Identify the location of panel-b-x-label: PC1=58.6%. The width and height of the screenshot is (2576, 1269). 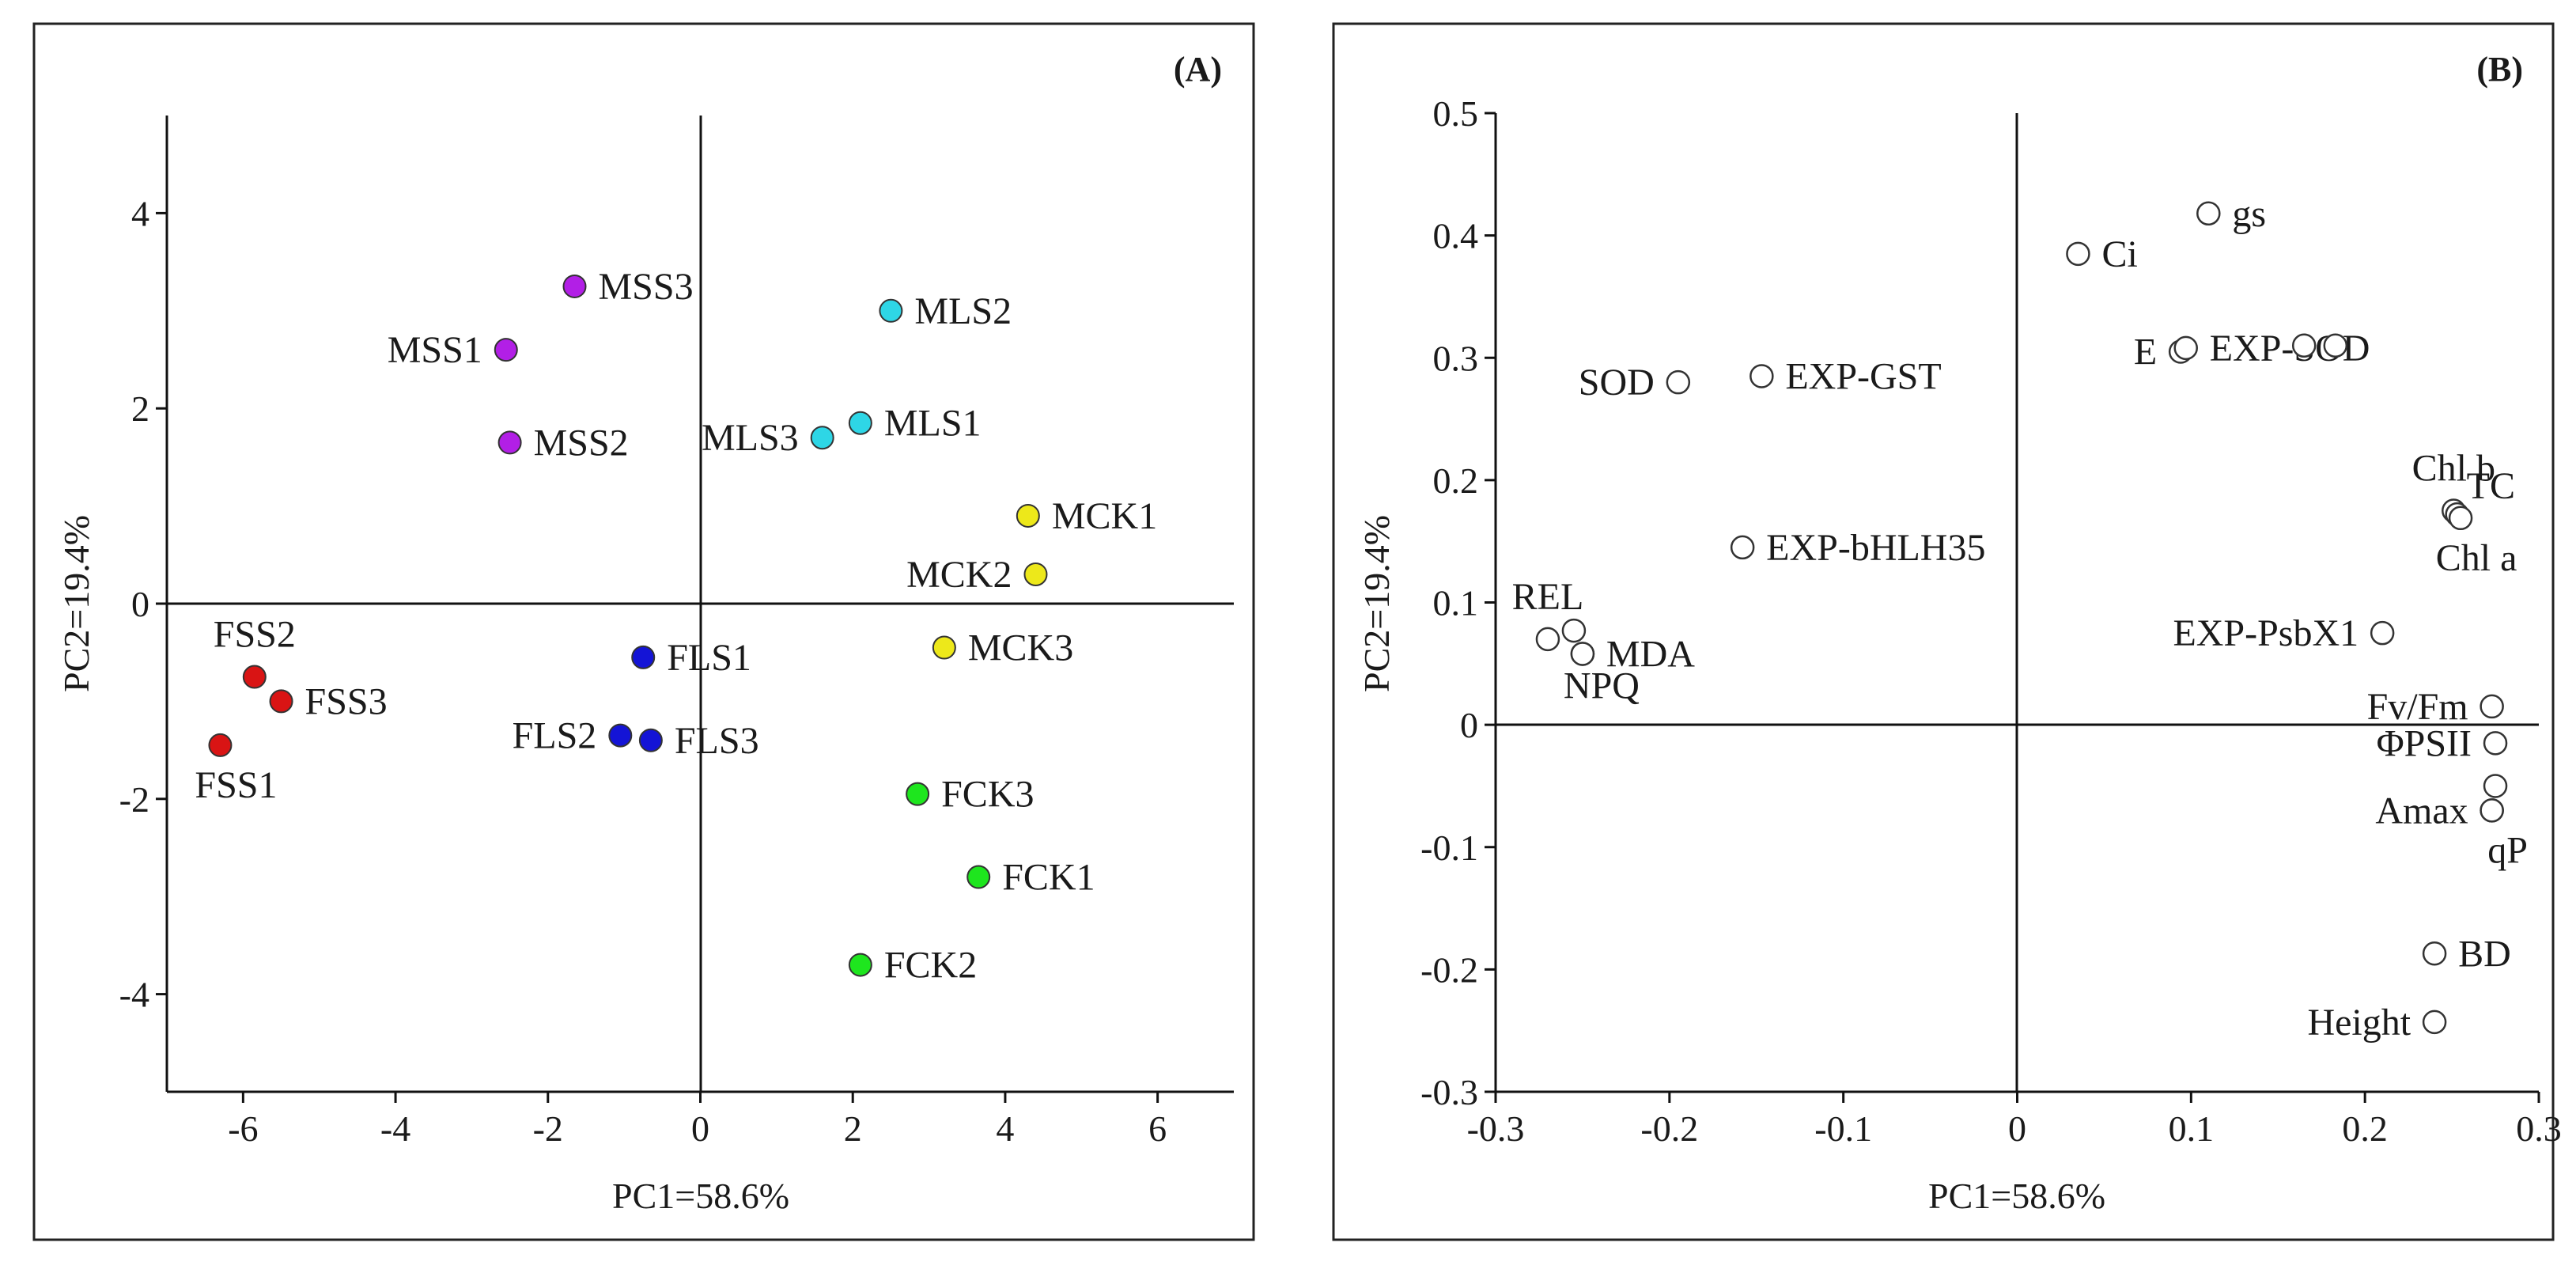
(2016, 1196).